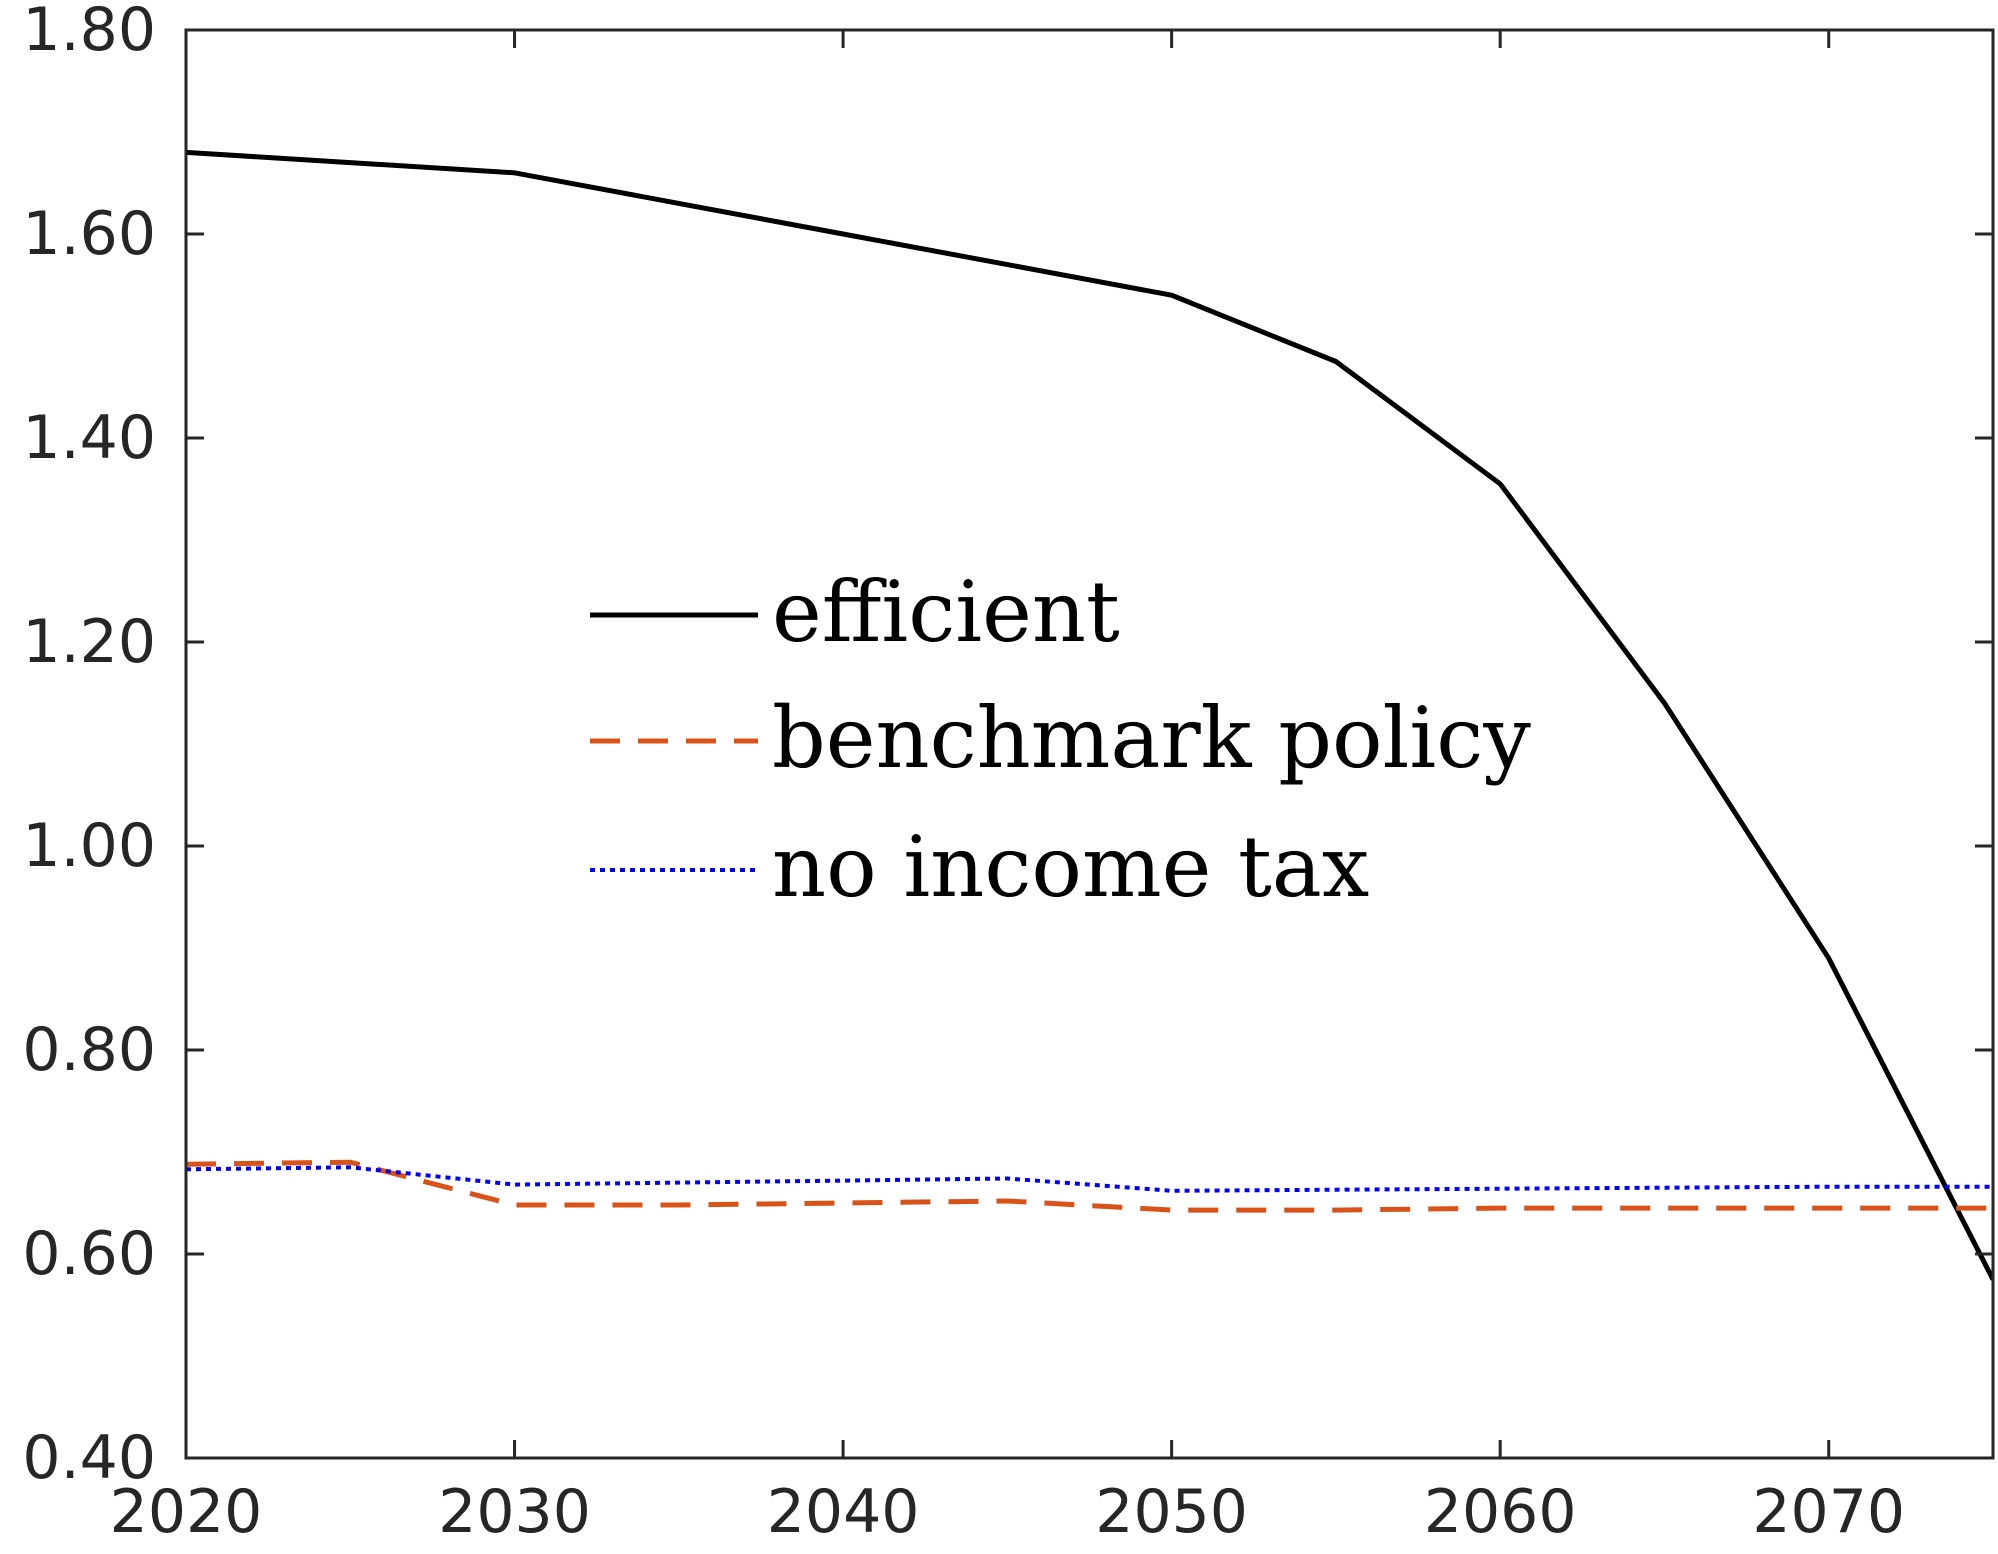 This screenshot has height=1554, width=1998. I want to click on series-line-benchmark-policy, so click(1089, 1186).